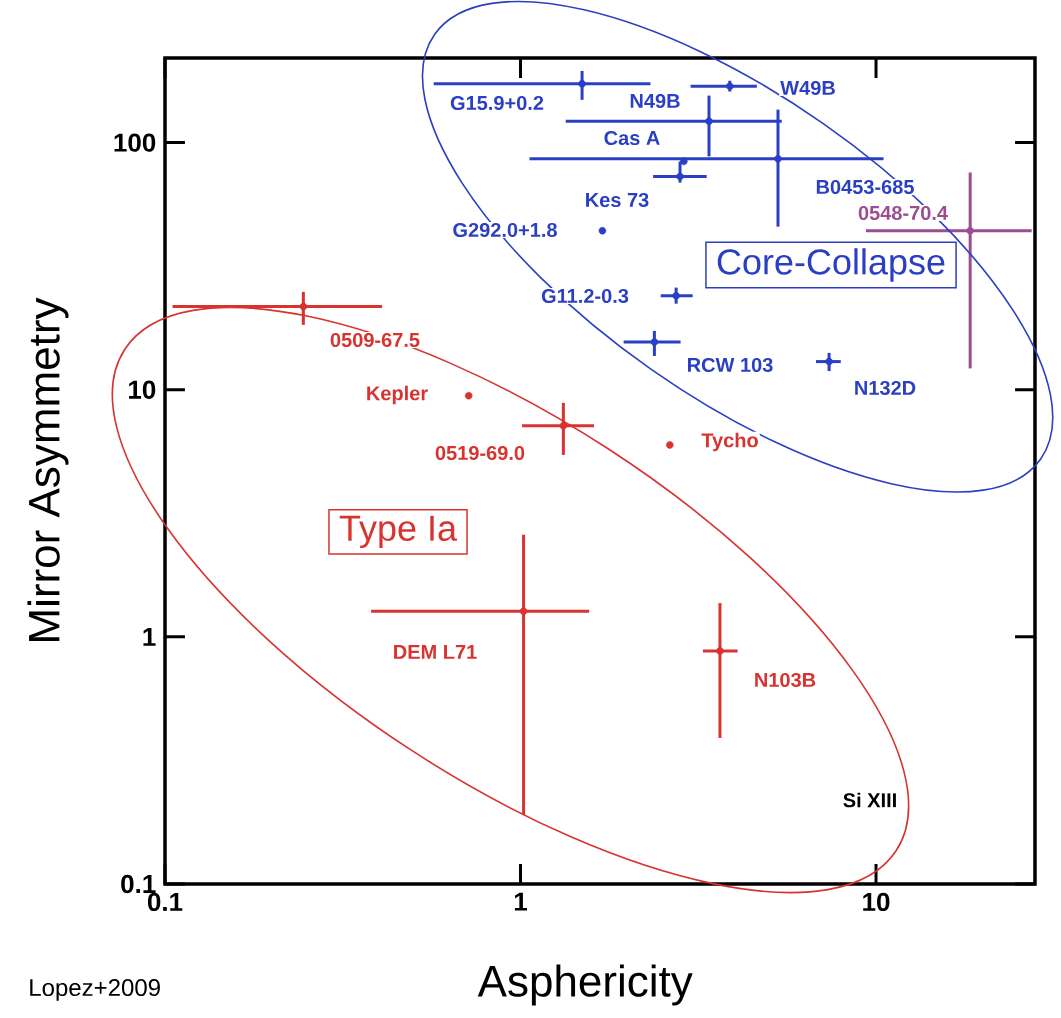 The image size is (1061, 1018). Describe the element at coordinates (831, 265) in the screenshot. I see `annotation: Core-Collapse` at that location.